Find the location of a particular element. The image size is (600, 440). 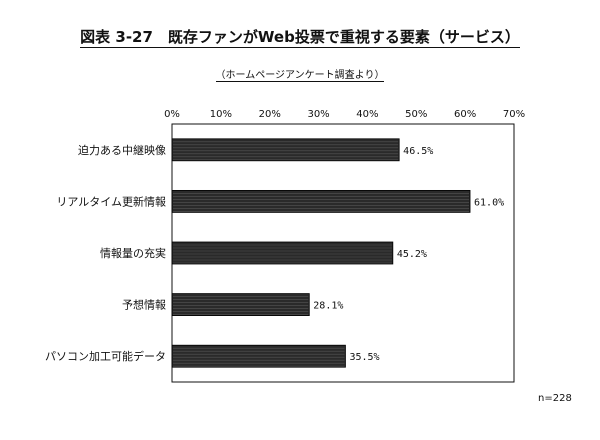

x-tick-label: 50% is located at coordinates (416, 114).